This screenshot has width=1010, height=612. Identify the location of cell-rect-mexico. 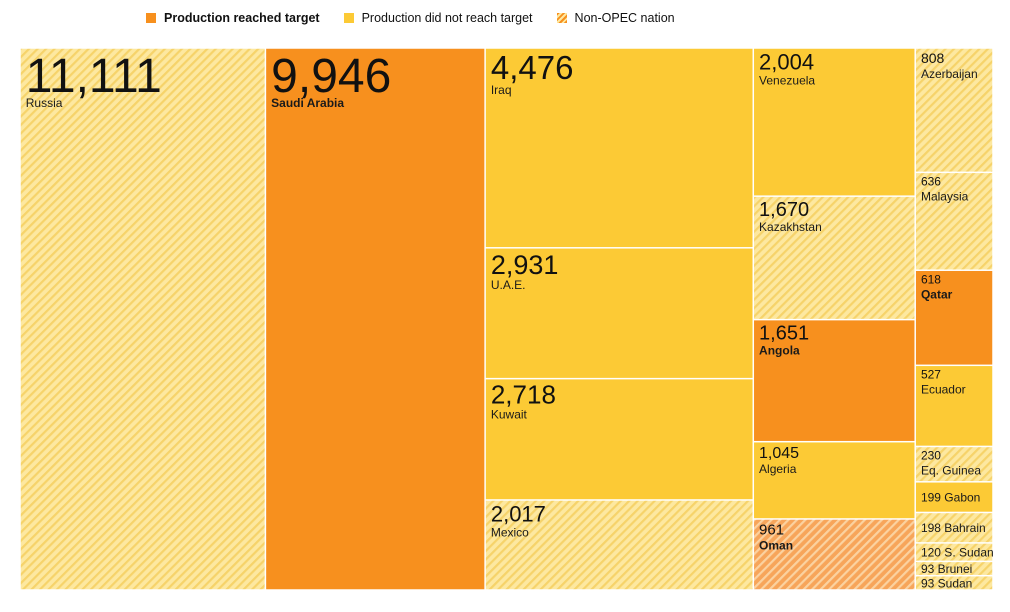
(619, 545).